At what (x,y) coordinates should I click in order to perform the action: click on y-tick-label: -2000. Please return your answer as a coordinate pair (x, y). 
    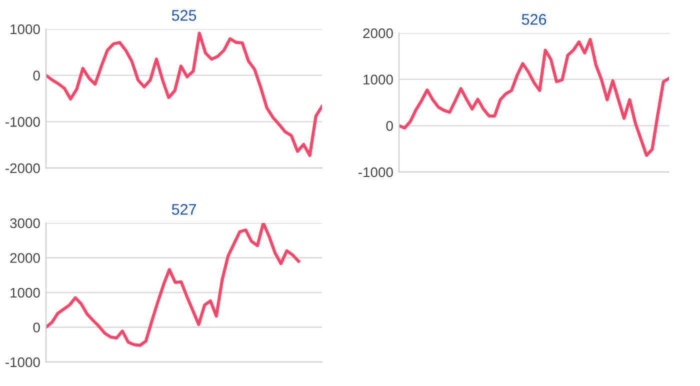
    Looking at the image, I should click on (23, 168).